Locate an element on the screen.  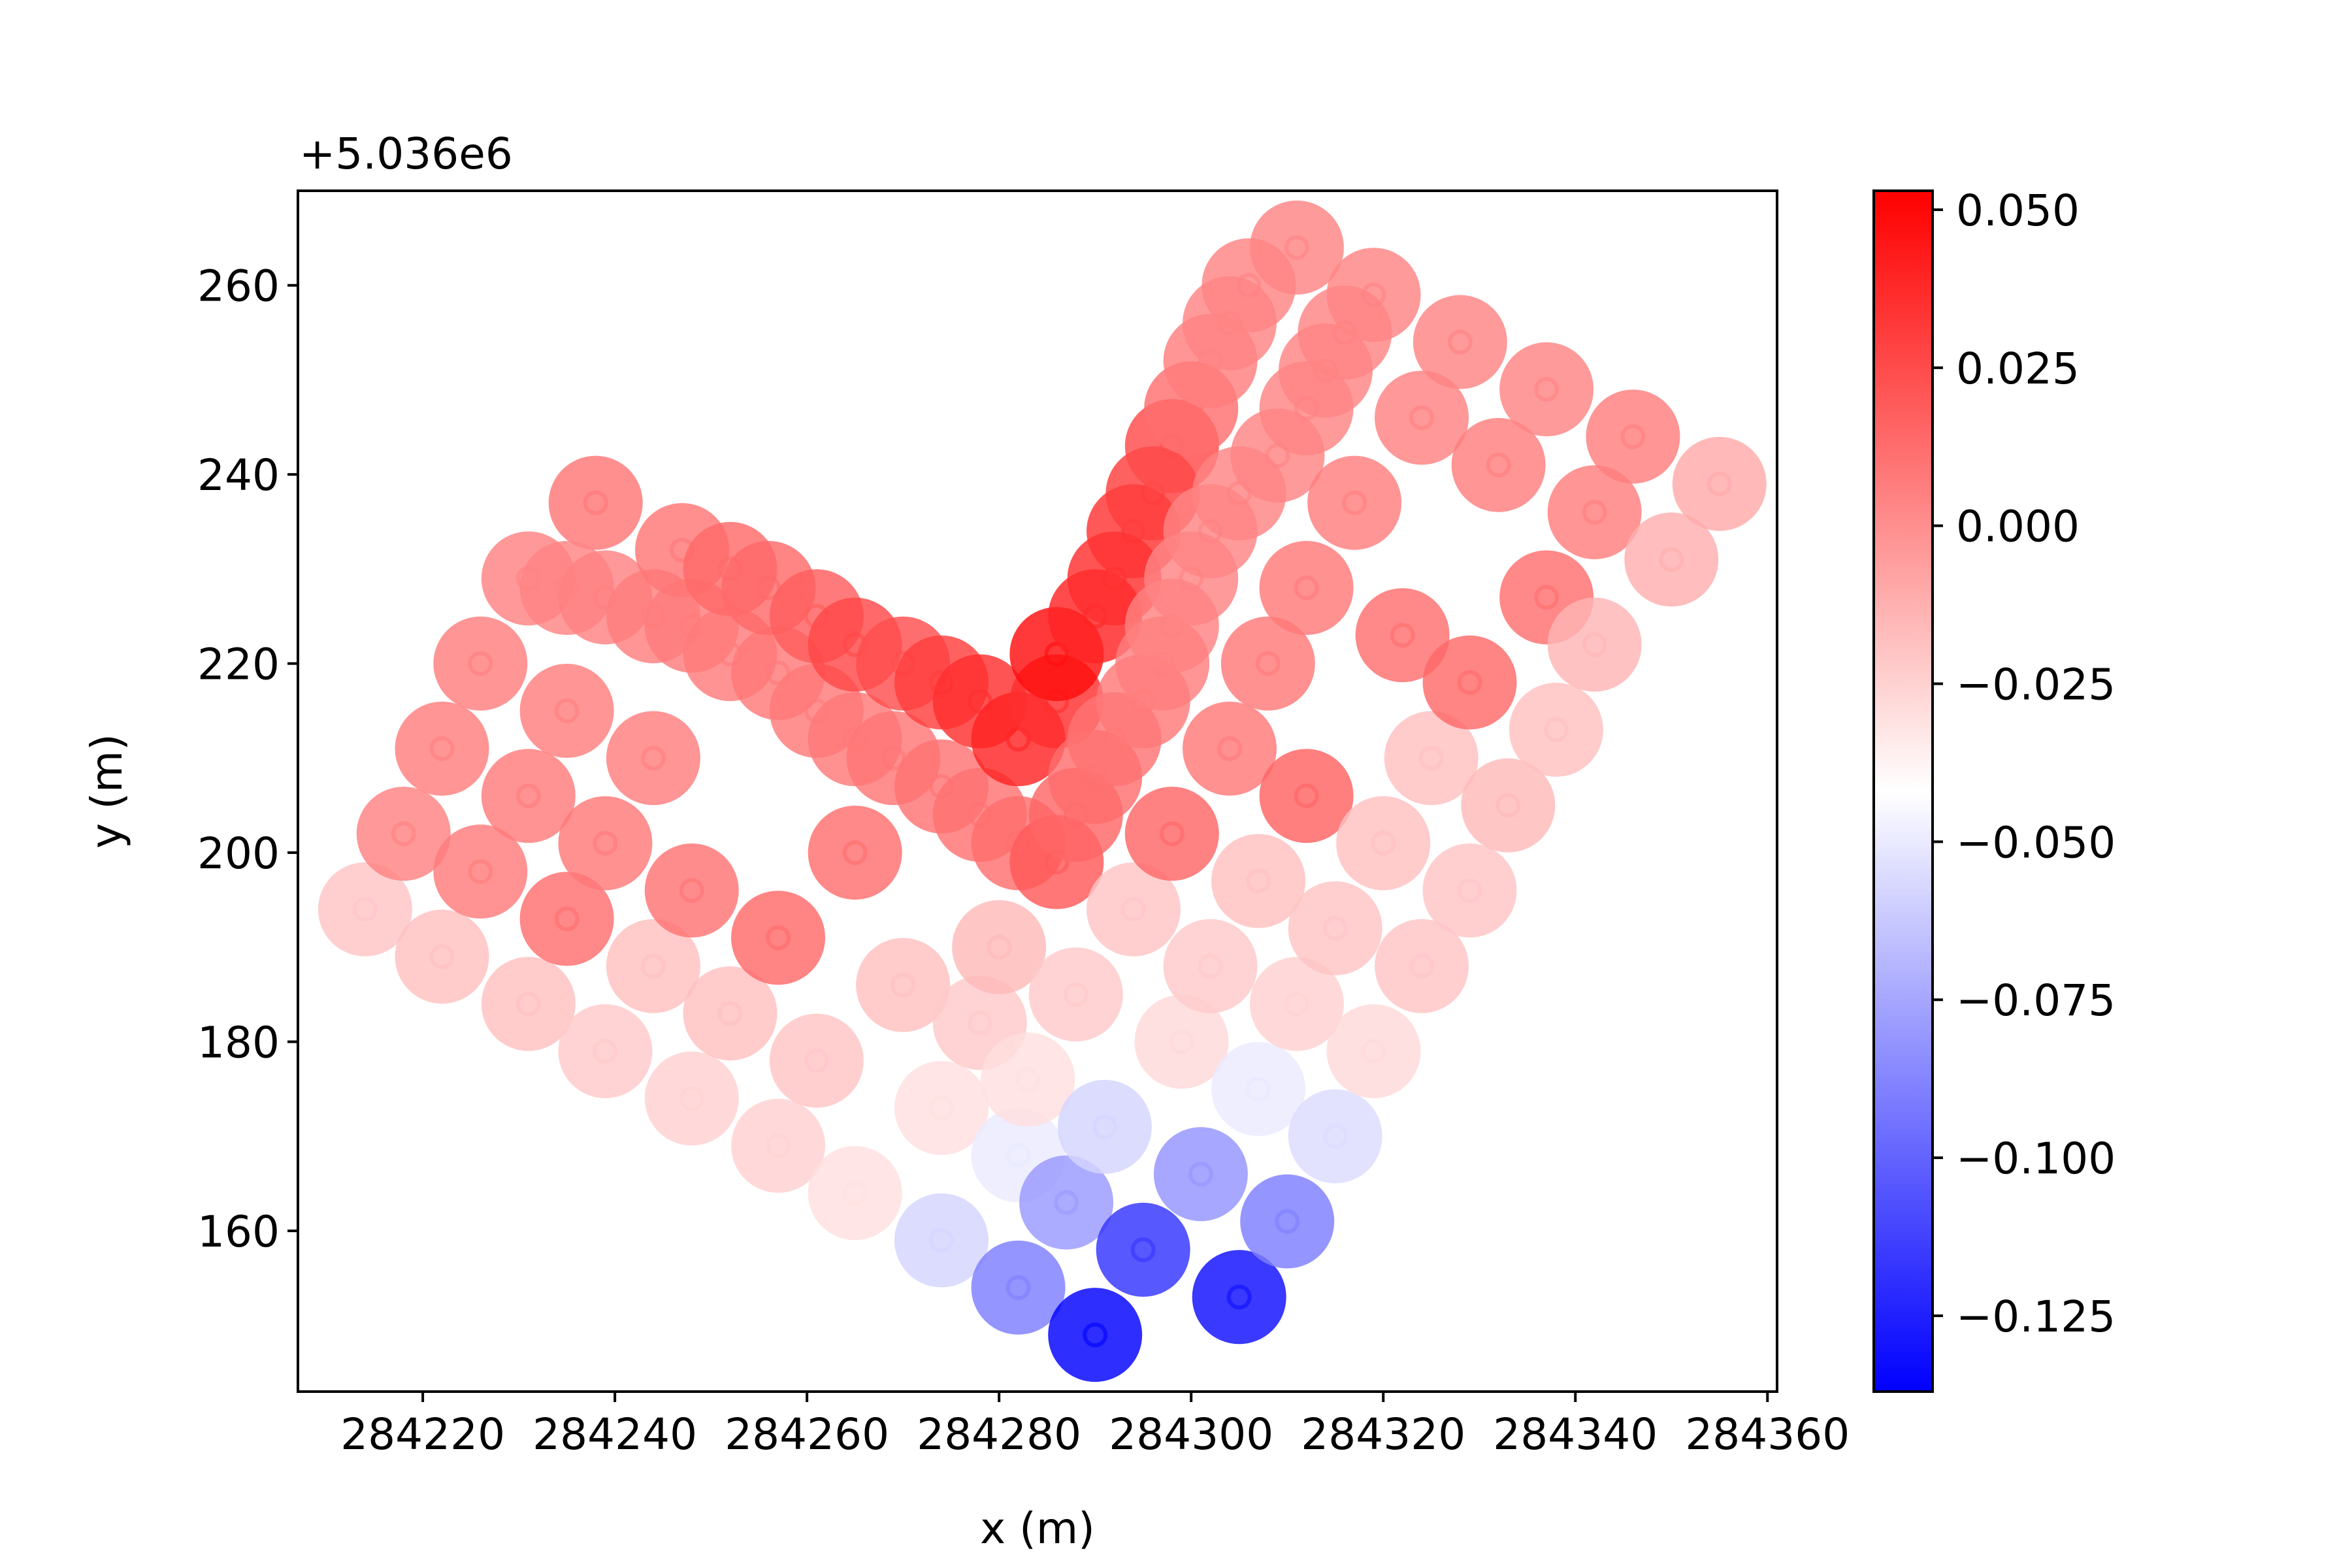
colorbar-tick-label: −0.075 is located at coordinates (2035, 1000).